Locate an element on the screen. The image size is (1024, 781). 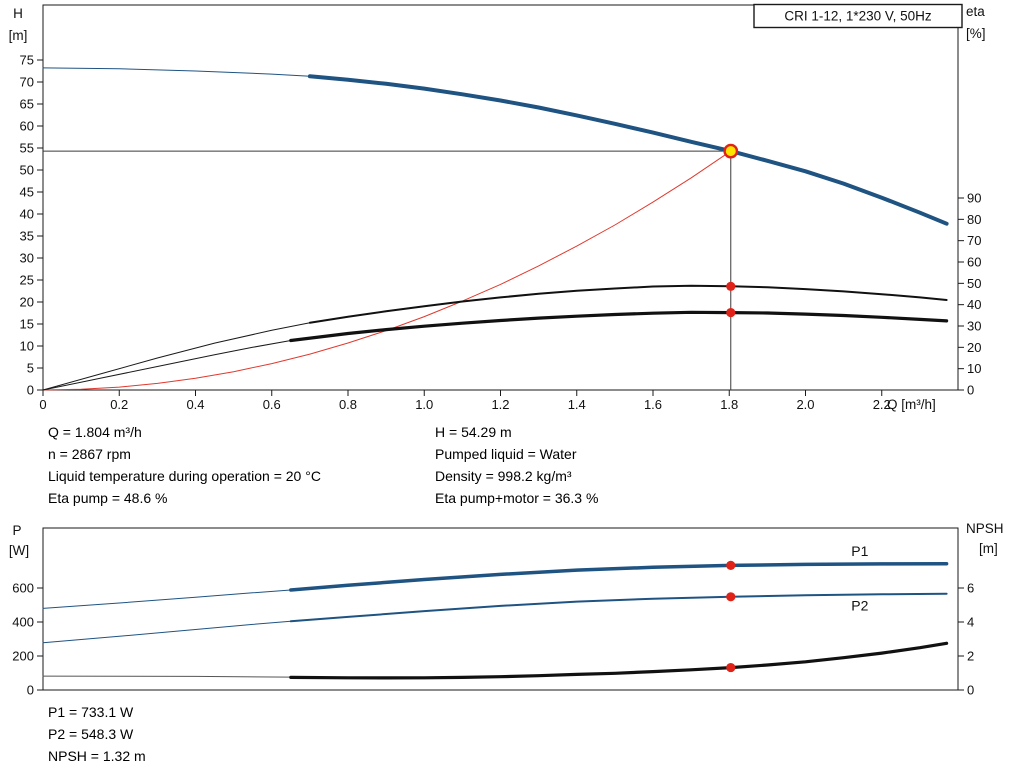
p2-curve is located at coordinates (618, 607).